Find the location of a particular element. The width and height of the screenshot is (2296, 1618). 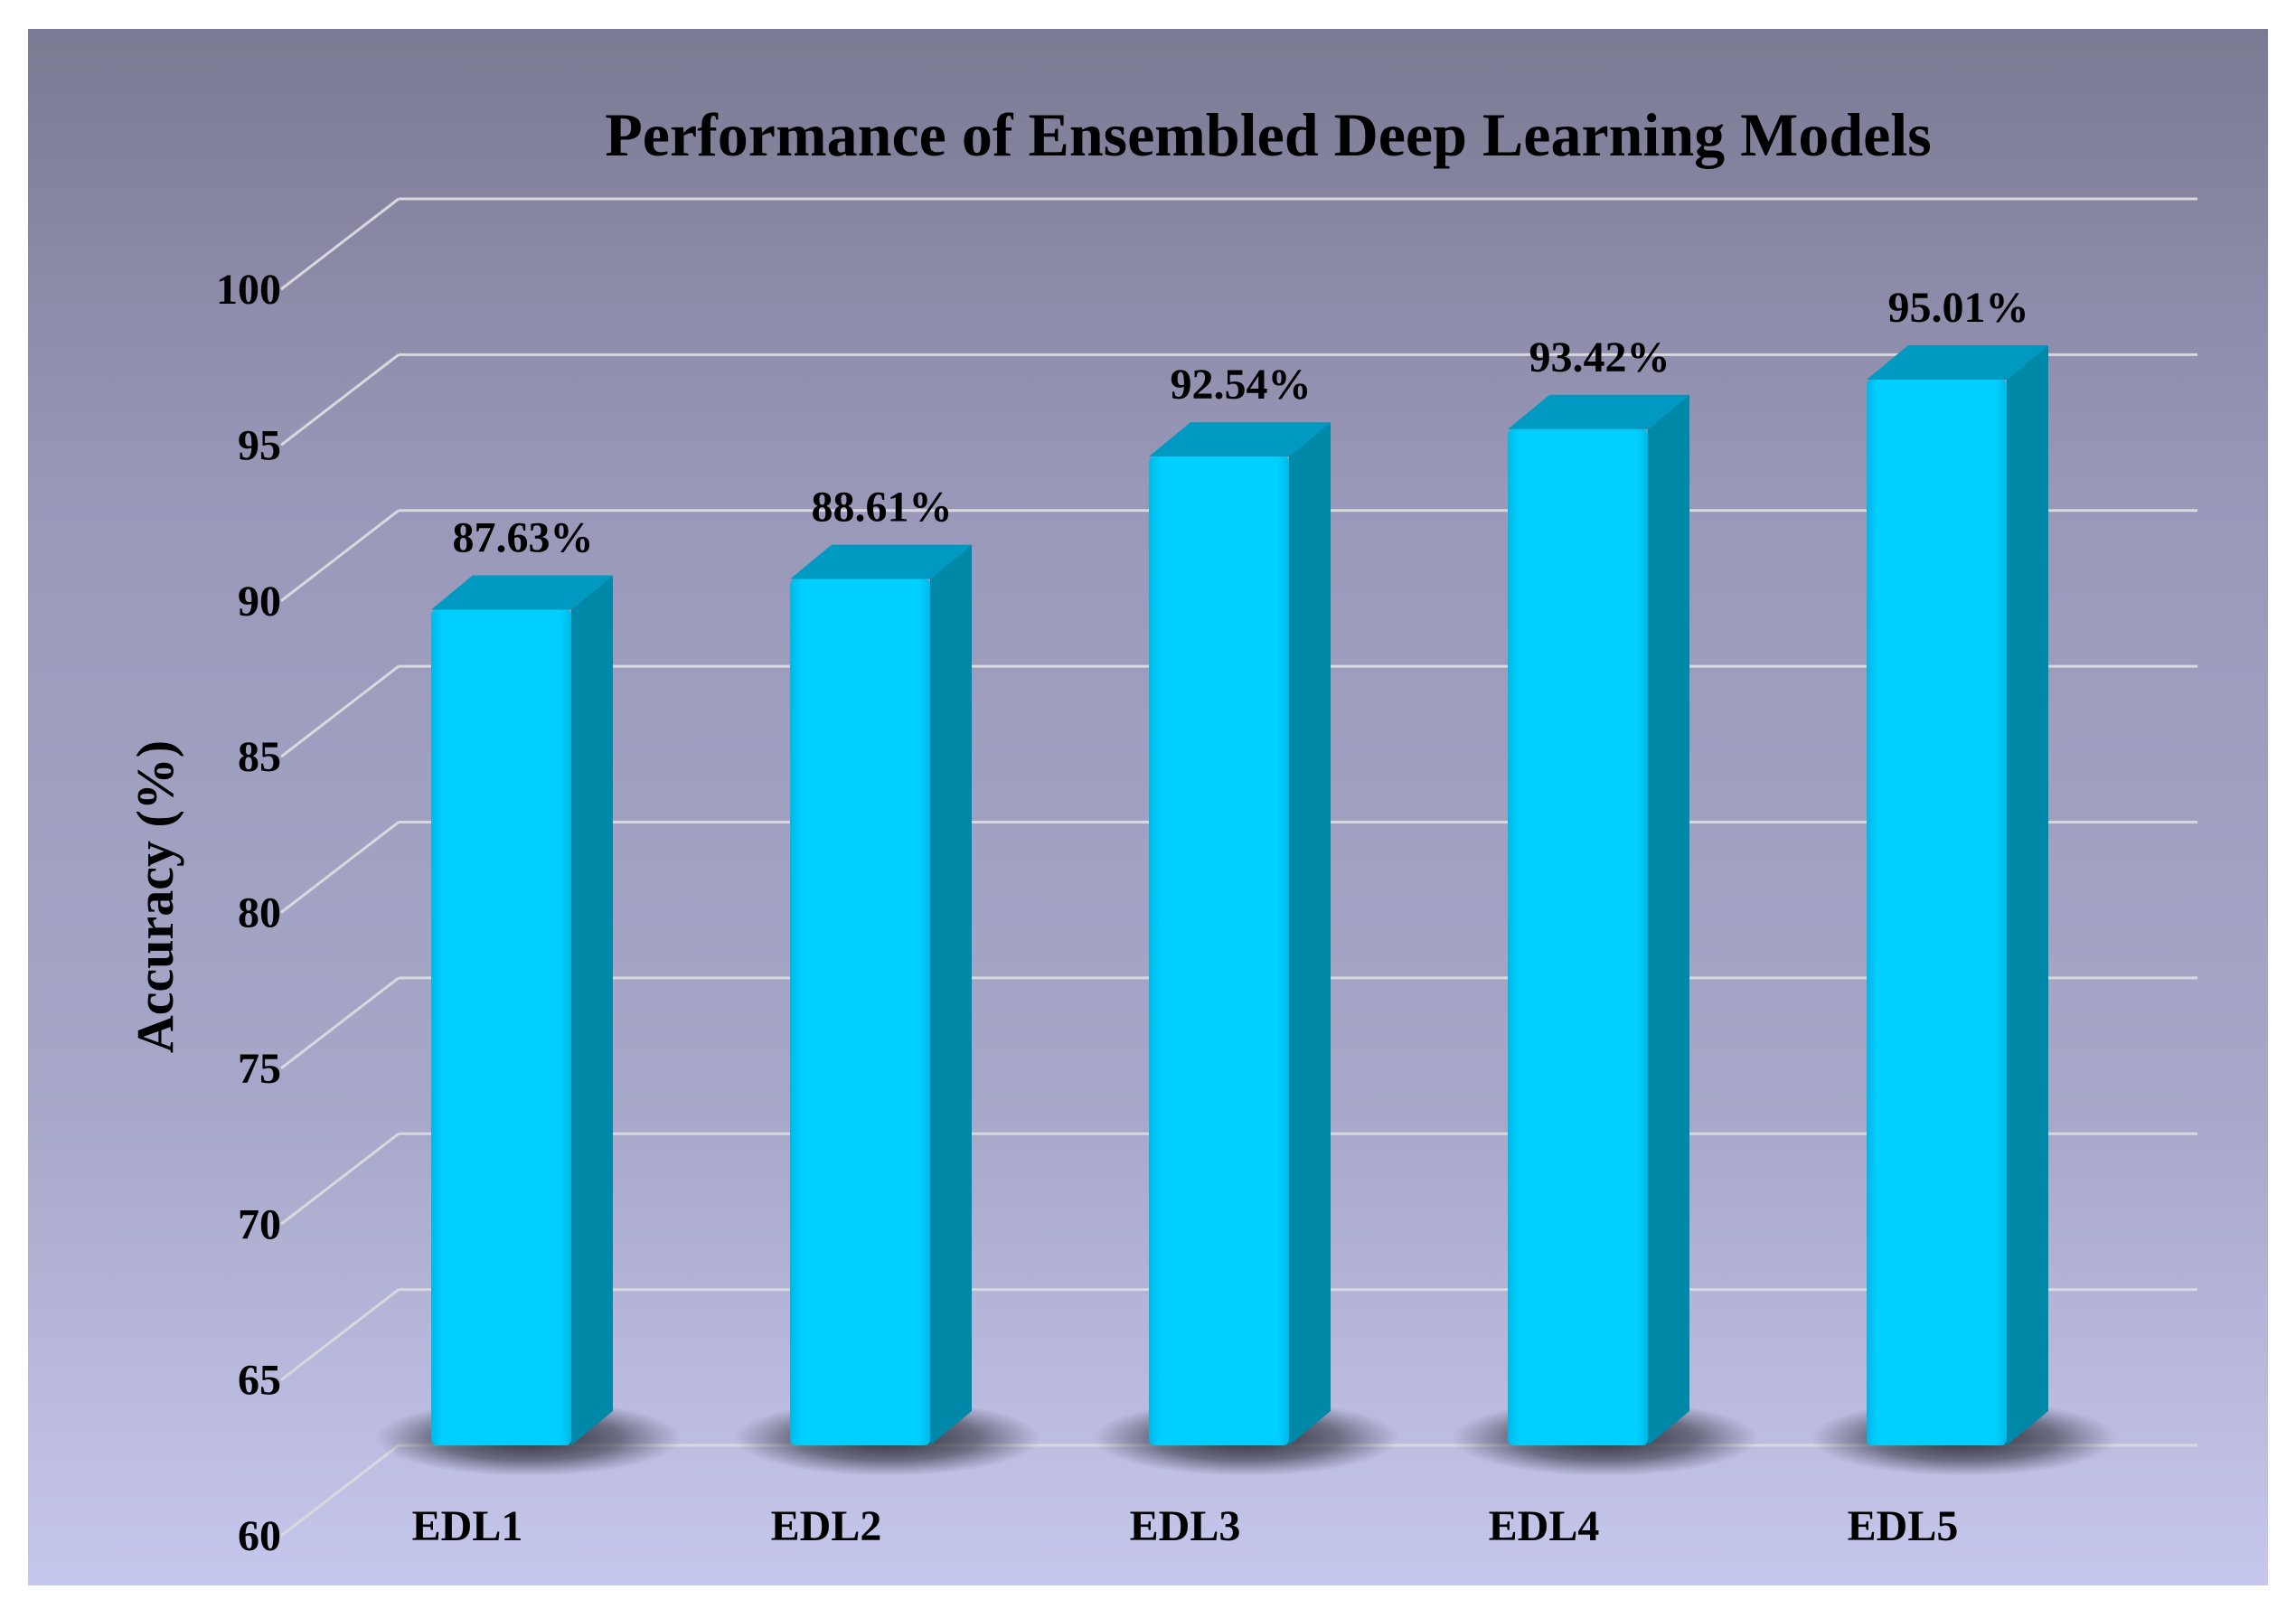

data-label: 88.61% is located at coordinates (882, 507).